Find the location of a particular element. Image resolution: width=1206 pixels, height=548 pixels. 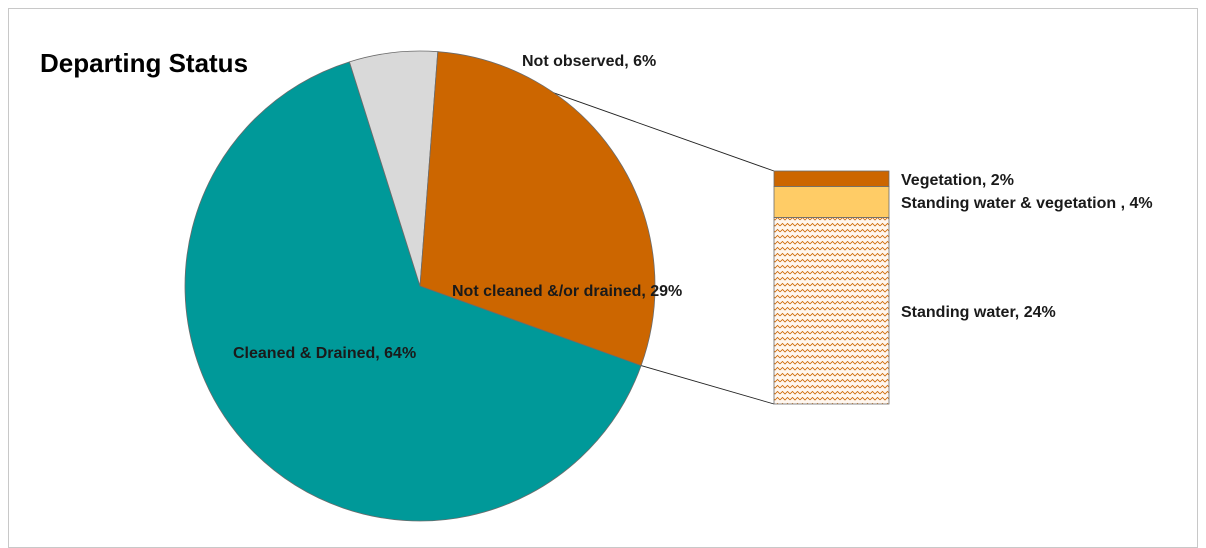

bar-segment-standing-water-vegetation is located at coordinates (831, 202).